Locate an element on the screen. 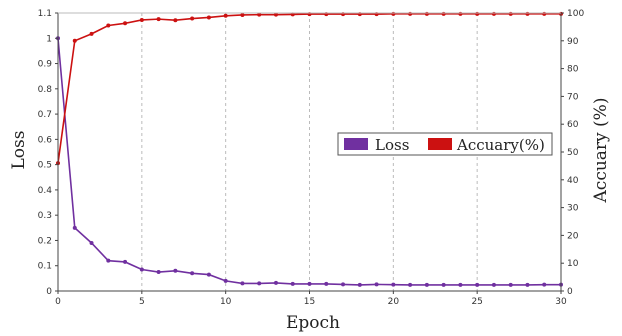 The height and width of the screenshot is (336, 622). x-tick-label-0: 0 is located at coordinates (58, 302).